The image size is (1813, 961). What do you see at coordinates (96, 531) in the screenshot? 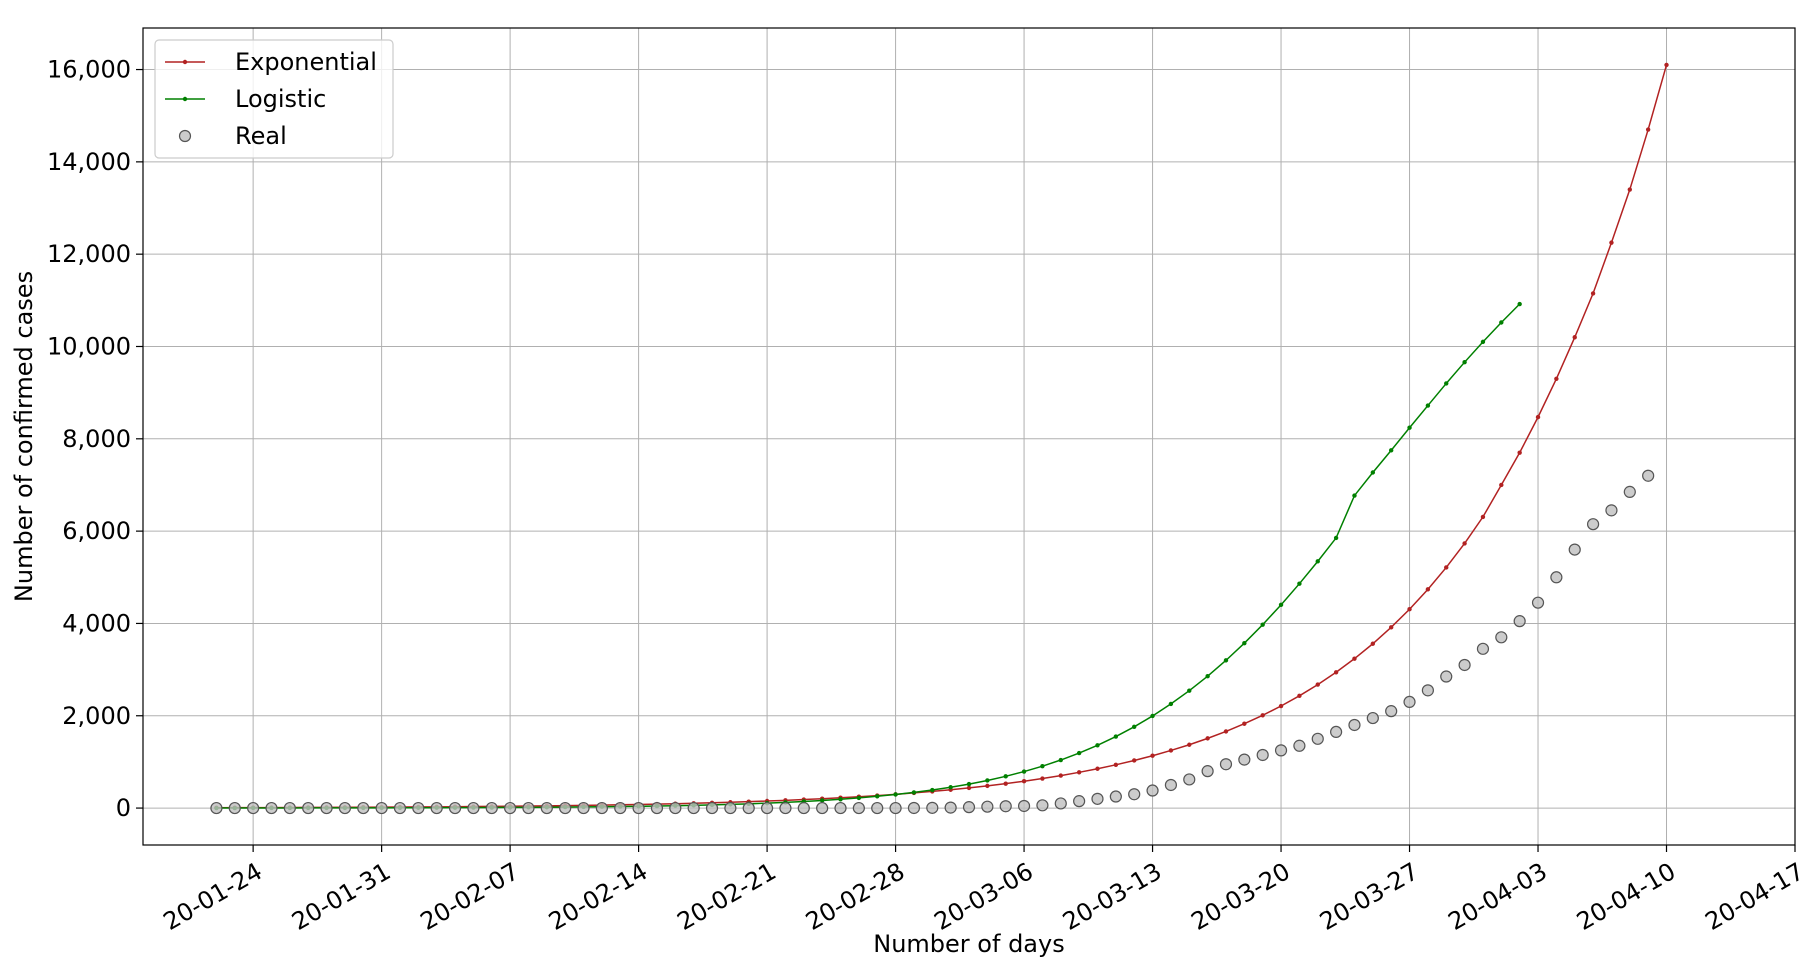
I see `y-tick-label: 6,000` at bounding box center [96, 531].